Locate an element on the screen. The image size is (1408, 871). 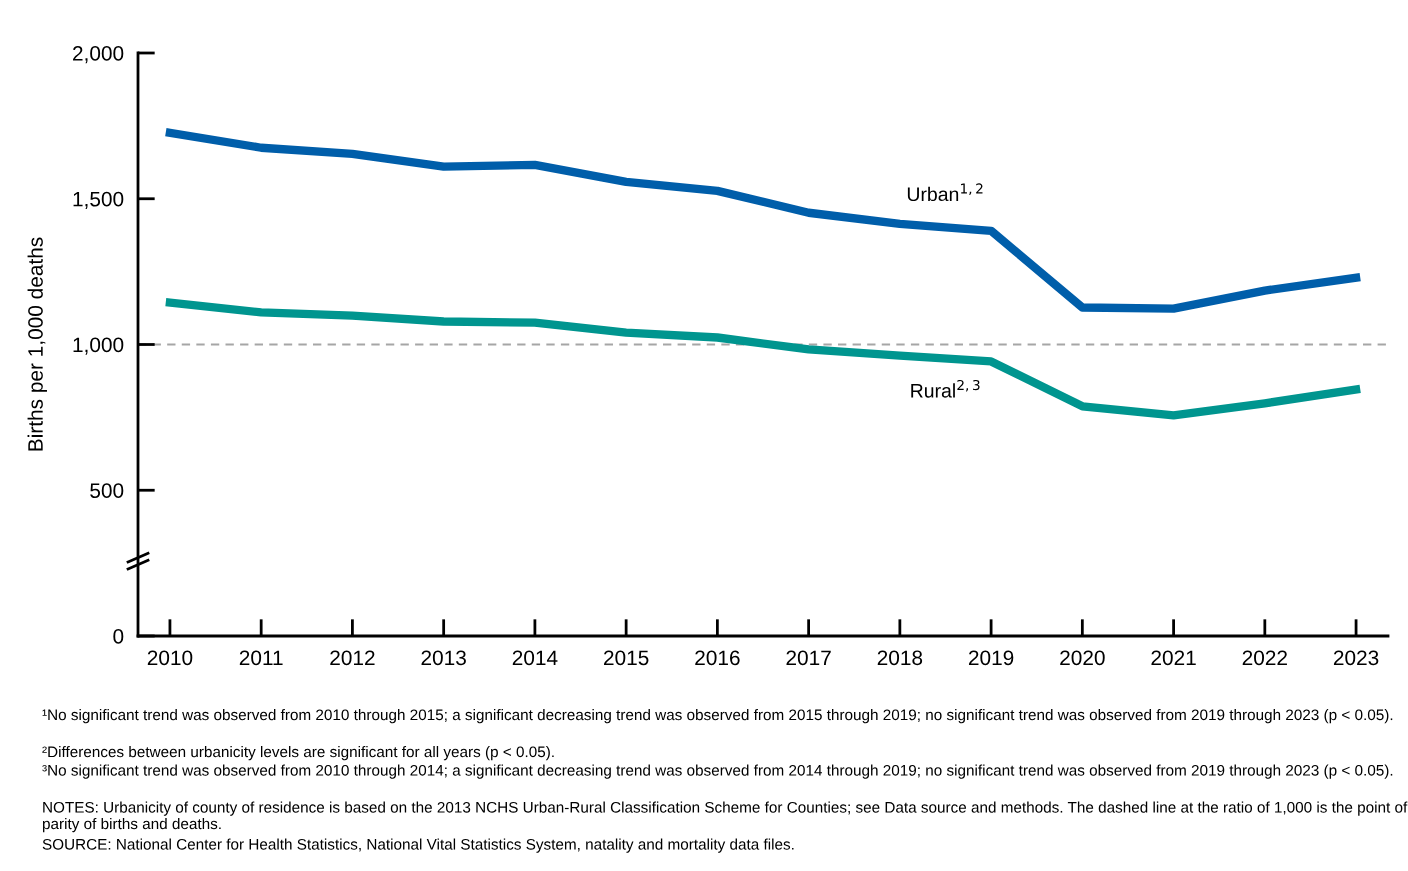
x-tick-label: 2018 is located at coordinates (900, 658).